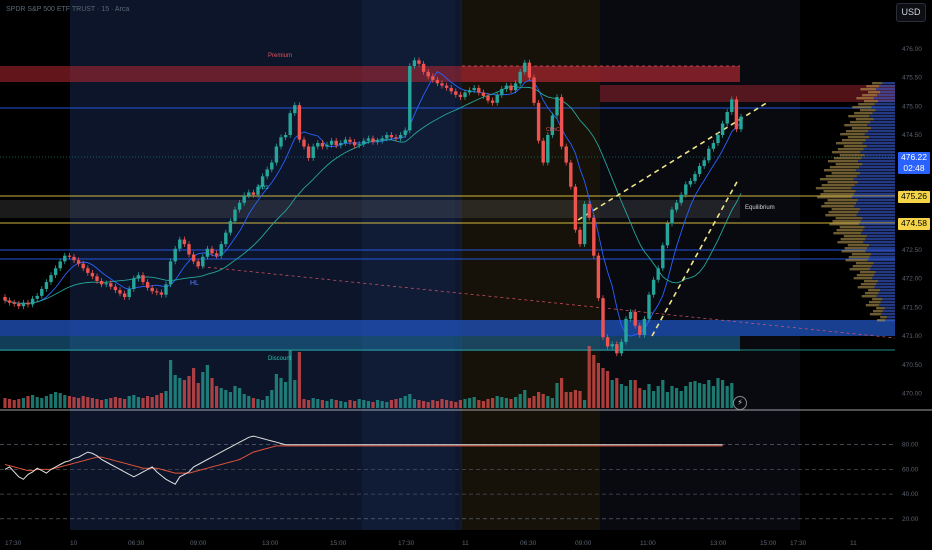 This screenshot has width=932, height=550. I want to click on volume-profile, so click(855, 202).